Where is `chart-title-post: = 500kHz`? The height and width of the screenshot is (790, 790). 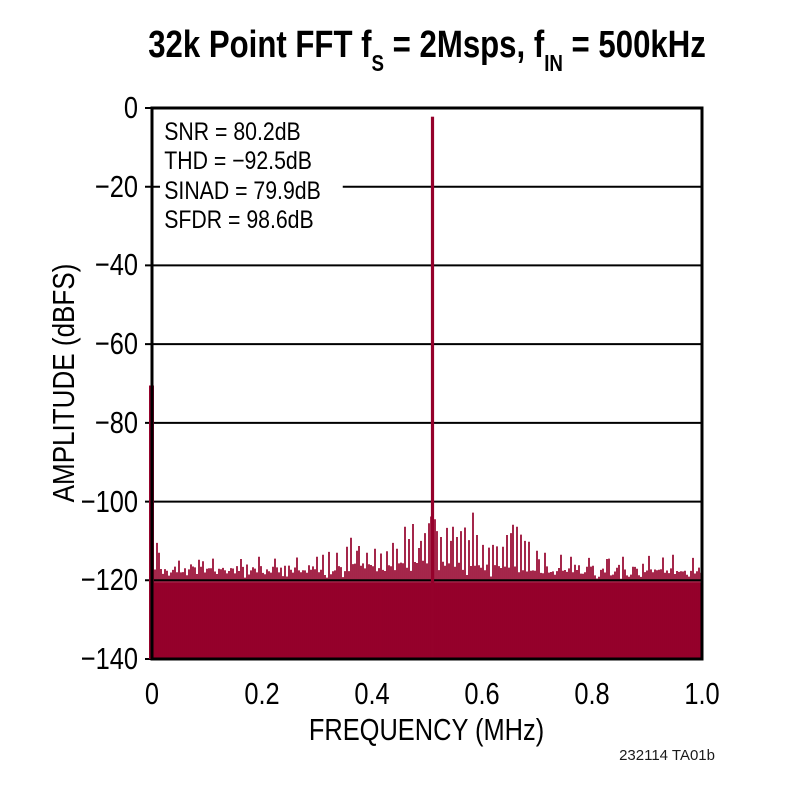 chart-title-post: = 500kHz is located at coordinates (634, 45).